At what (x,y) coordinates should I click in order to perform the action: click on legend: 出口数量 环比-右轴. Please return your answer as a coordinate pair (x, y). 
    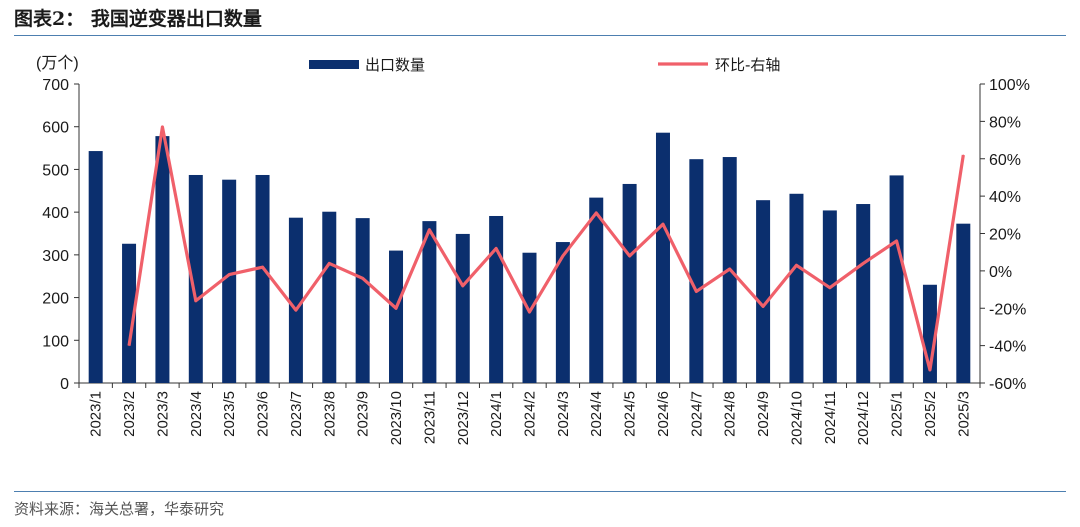
    Looking at the image, I should click on (544, 65).